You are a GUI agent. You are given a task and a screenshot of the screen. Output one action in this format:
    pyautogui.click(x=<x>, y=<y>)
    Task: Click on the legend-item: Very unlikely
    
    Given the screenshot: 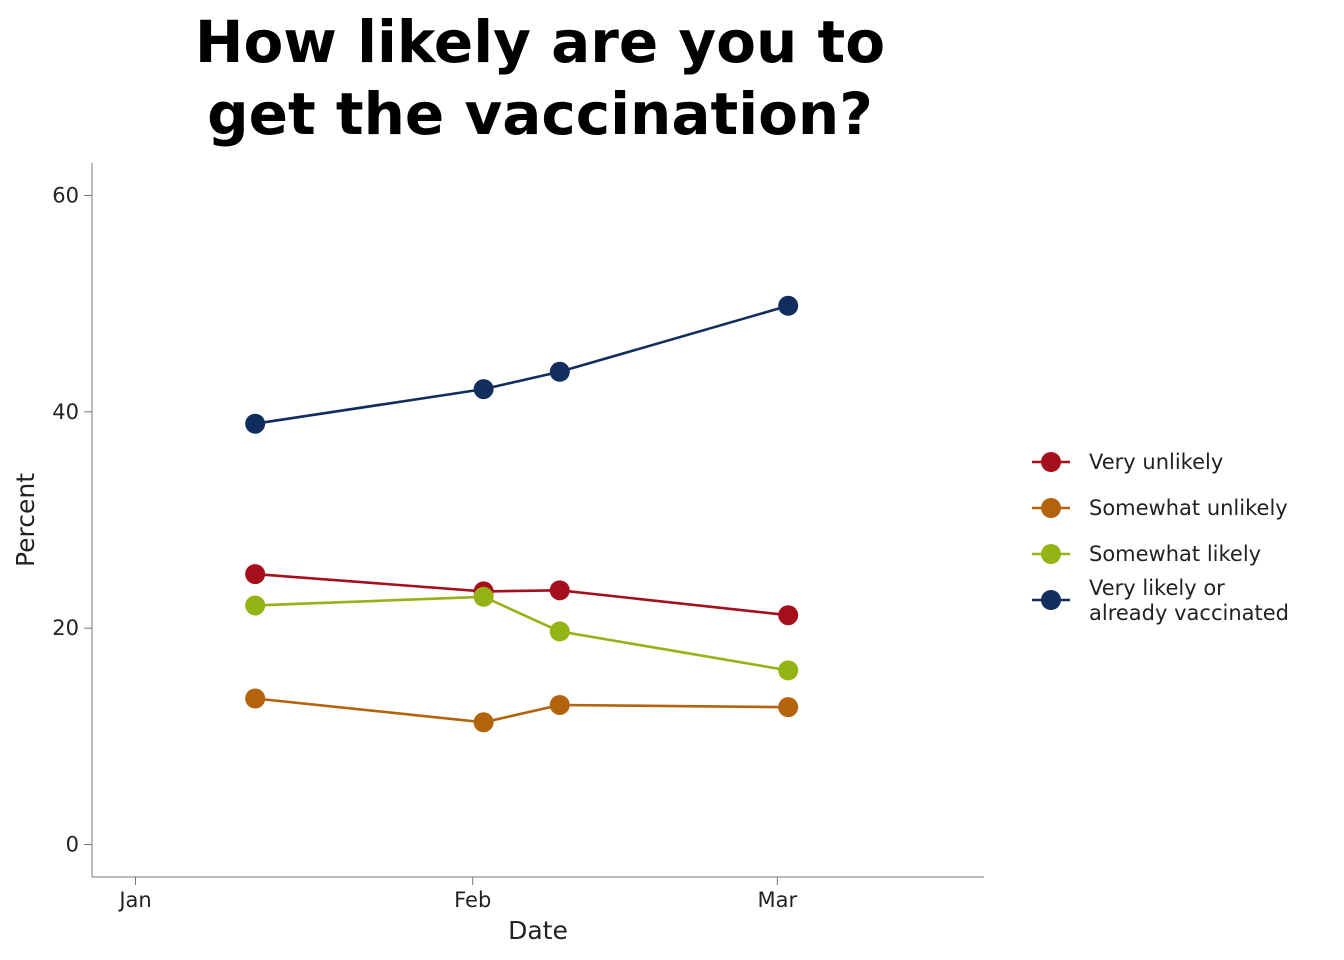 What is the action you would take?
    pyautogui.click(x=1127, y=462)
    